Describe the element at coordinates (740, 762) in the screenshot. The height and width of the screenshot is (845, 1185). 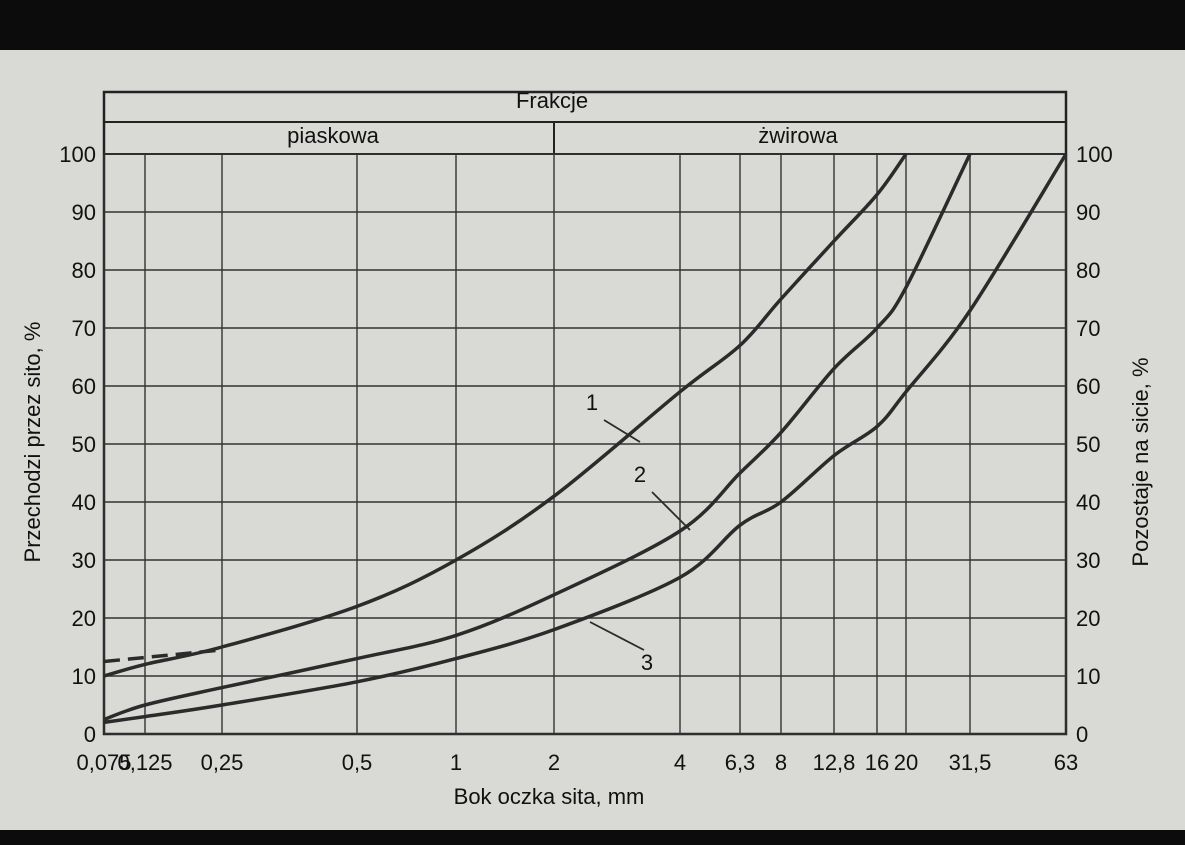
I see `x-tick-label: 6,3` at that location.